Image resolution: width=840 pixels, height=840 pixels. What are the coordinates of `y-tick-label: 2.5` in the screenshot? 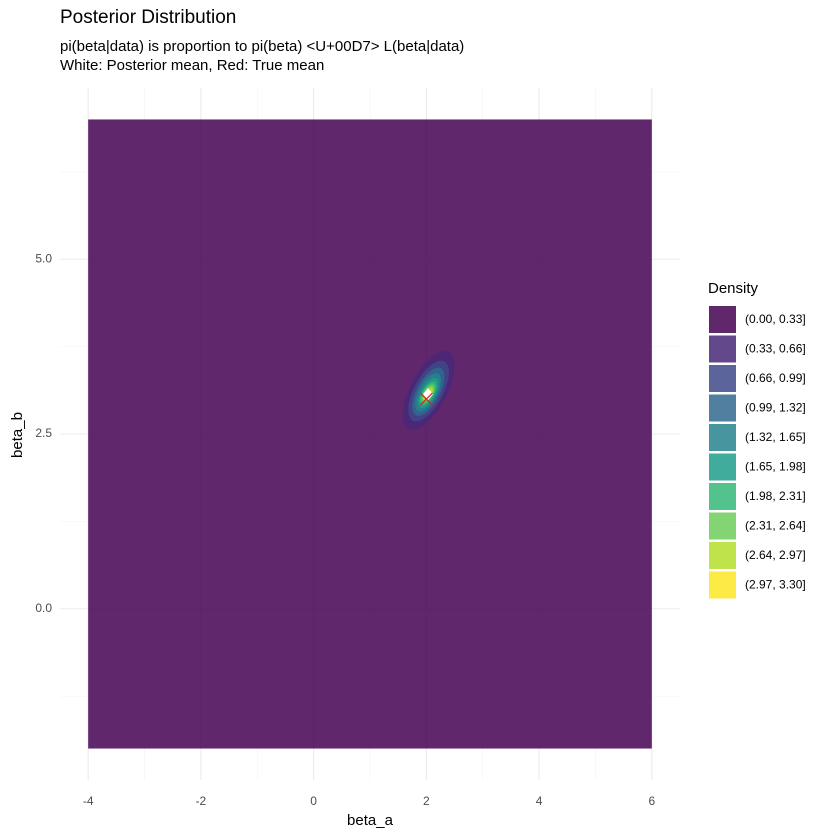 It's located at (43, 433).